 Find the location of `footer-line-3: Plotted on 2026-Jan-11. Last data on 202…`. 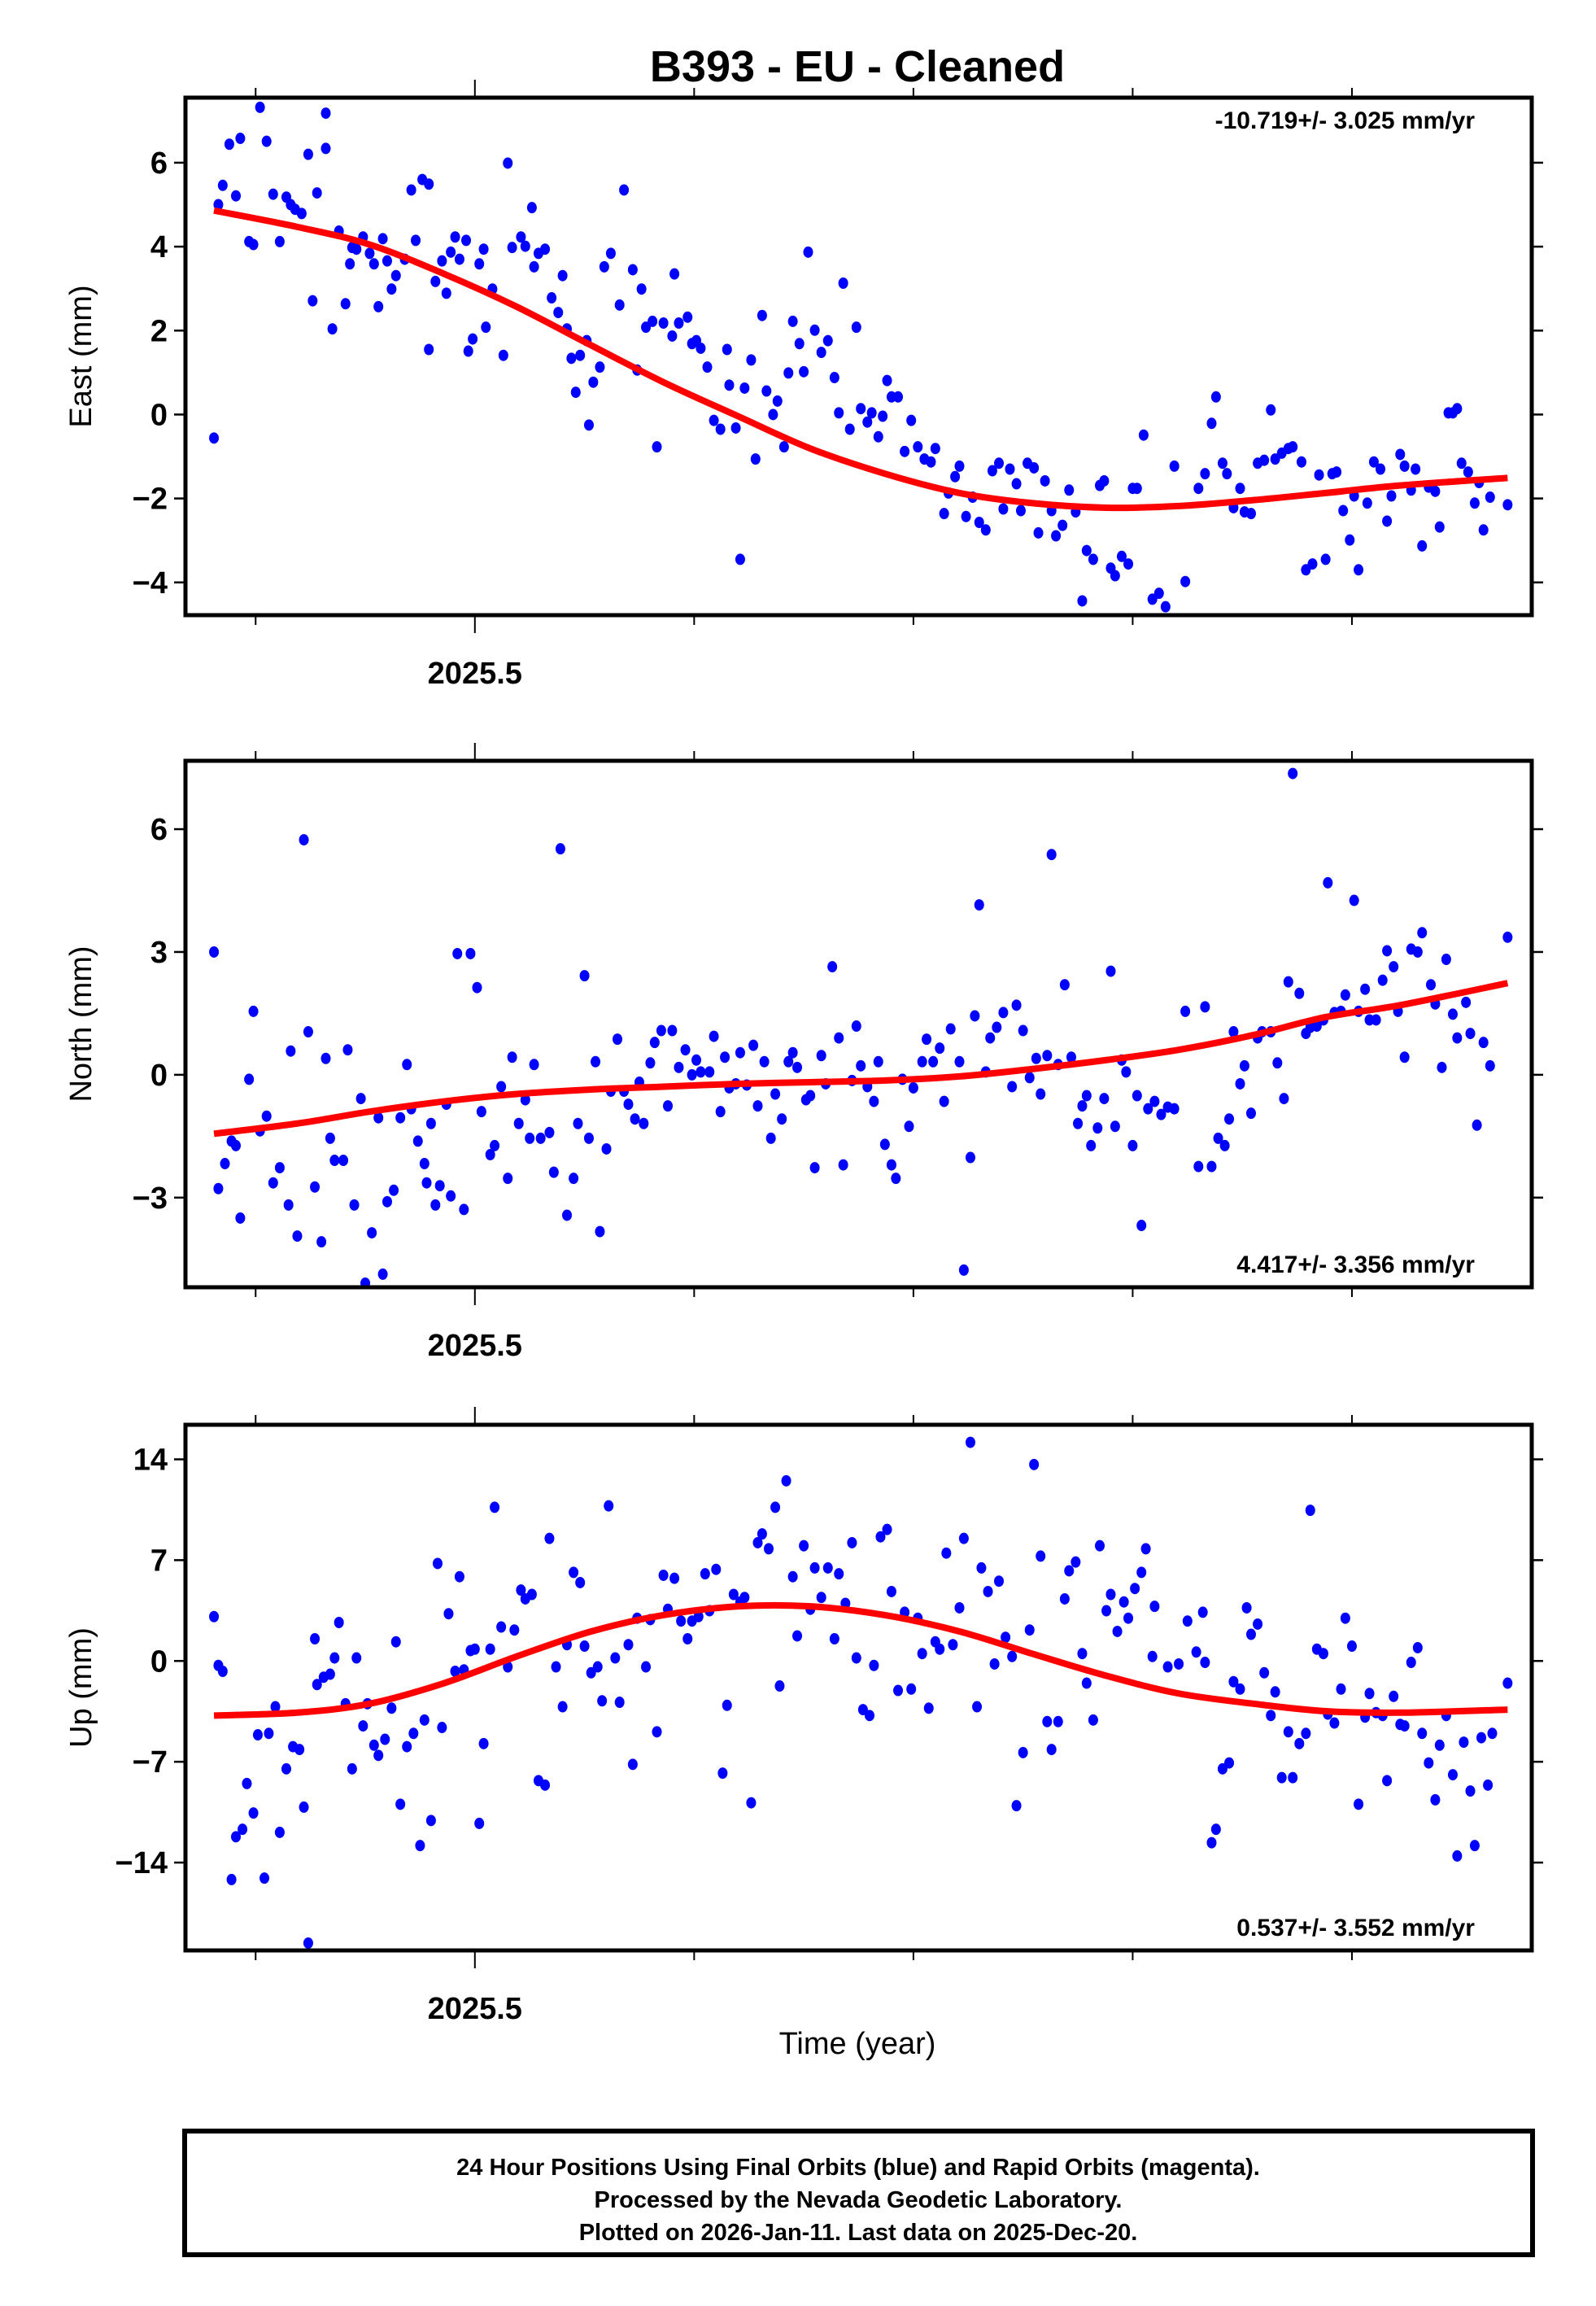

footer-line-3: Plotted on 2026-Jan-11. Last data on 202… is located at coordinates (858, 2233).